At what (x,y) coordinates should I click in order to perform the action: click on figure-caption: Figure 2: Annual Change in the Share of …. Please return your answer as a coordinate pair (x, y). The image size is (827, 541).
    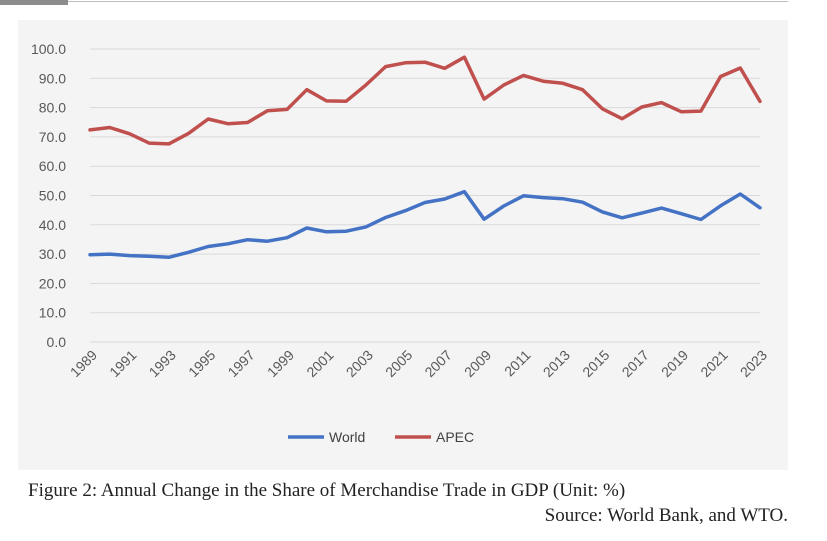
    Looking at the image, I should click on (408, 503).